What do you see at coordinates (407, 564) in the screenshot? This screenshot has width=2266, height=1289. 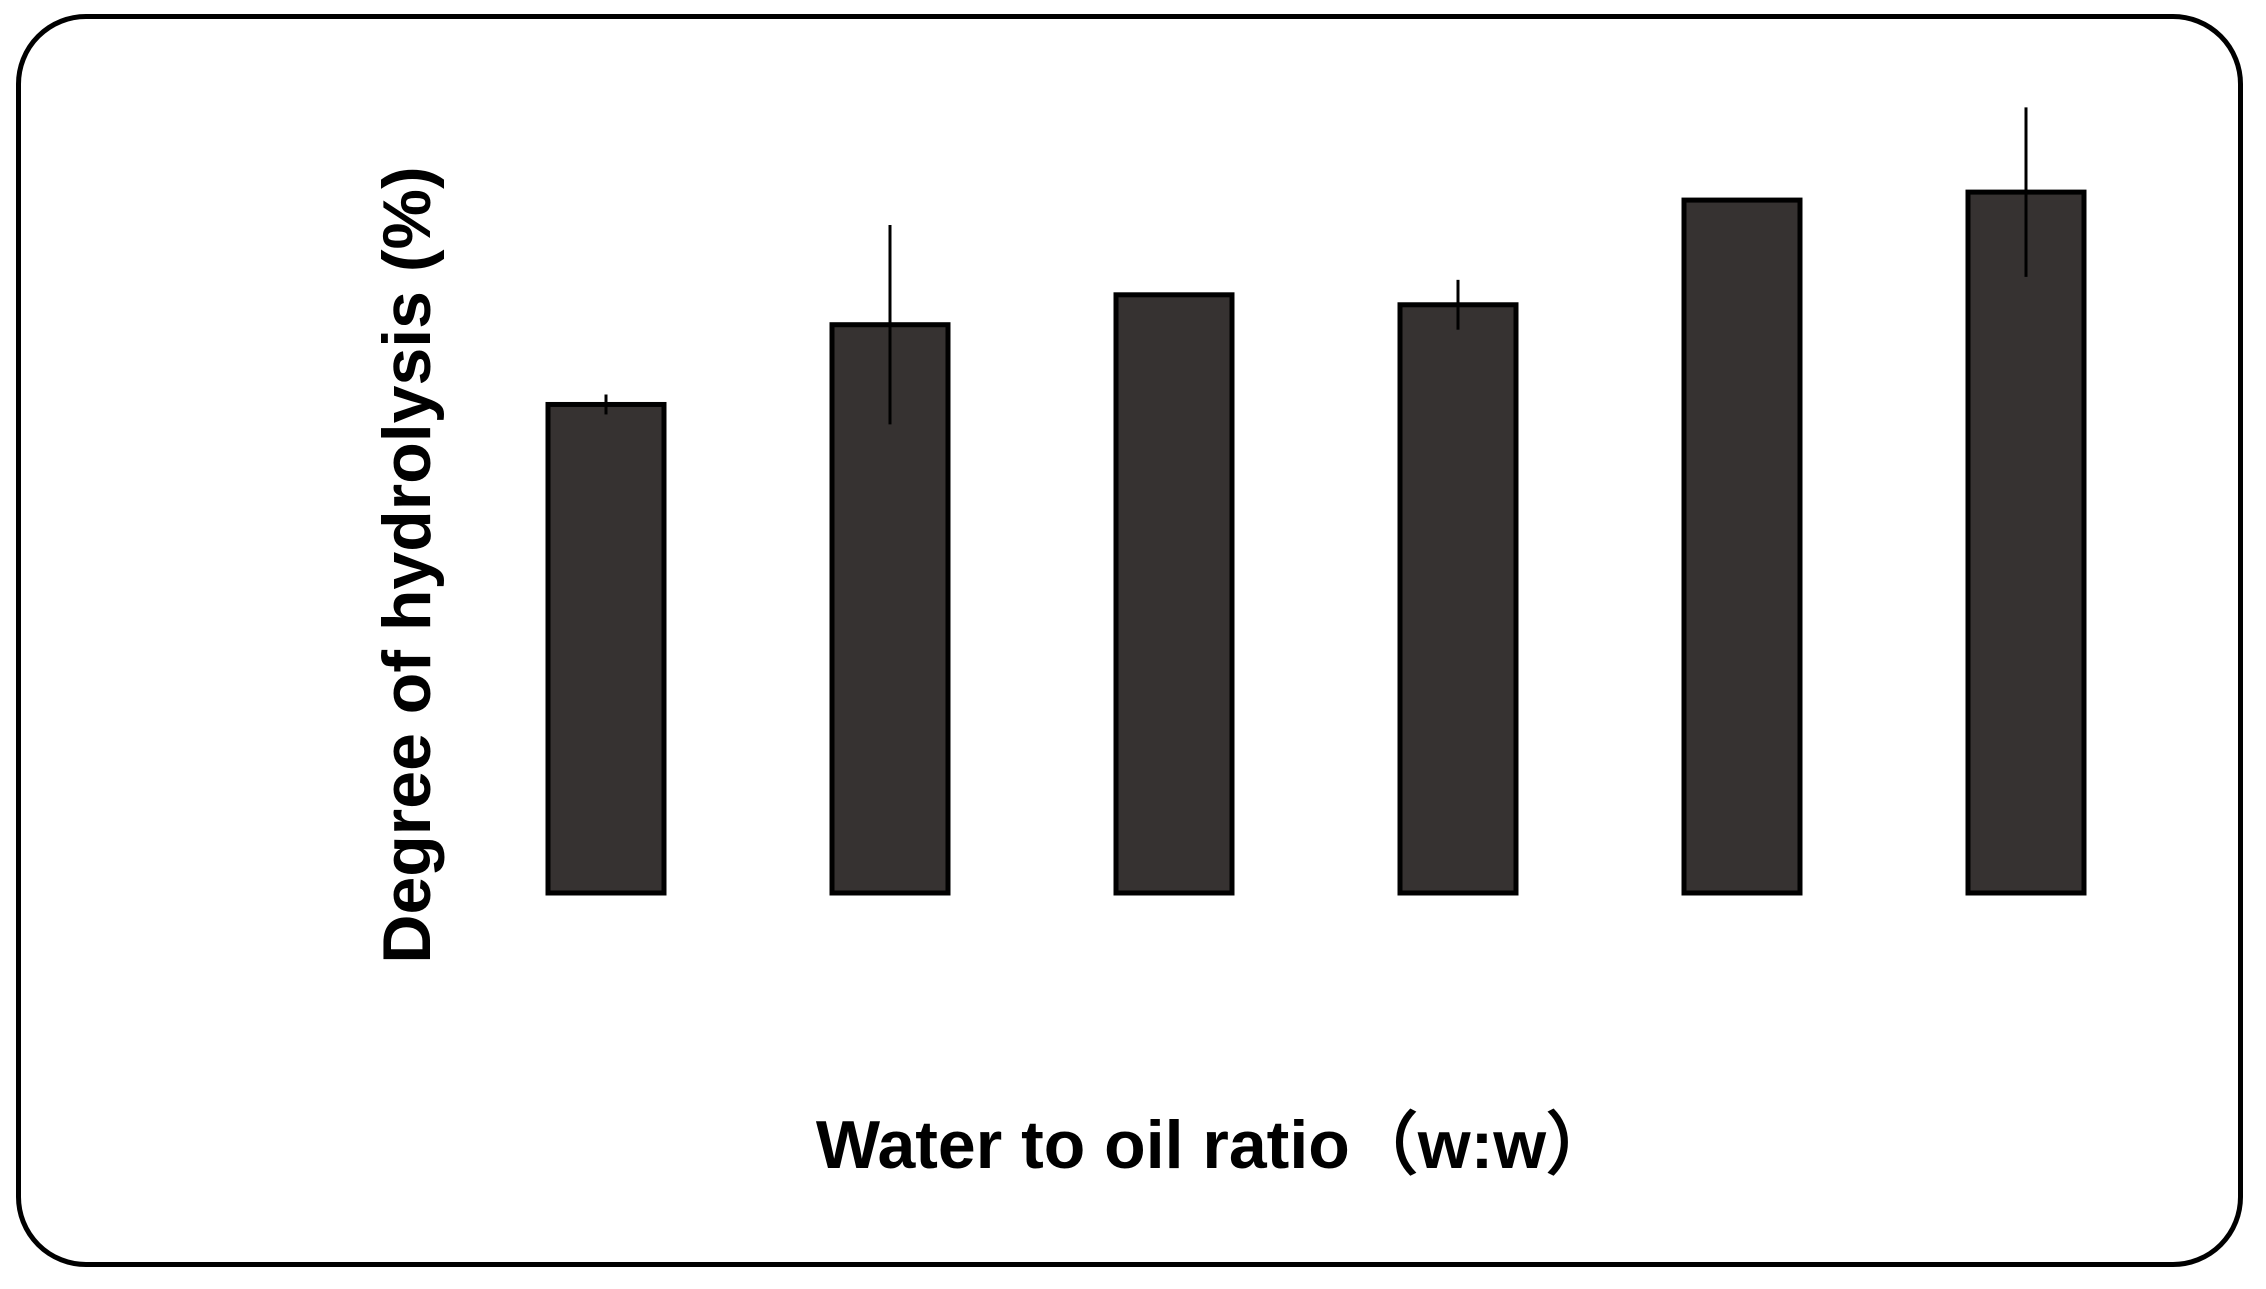 I see `y-axis-label: Degree of hydrolysis (%)` at bounding box center [407, 564].